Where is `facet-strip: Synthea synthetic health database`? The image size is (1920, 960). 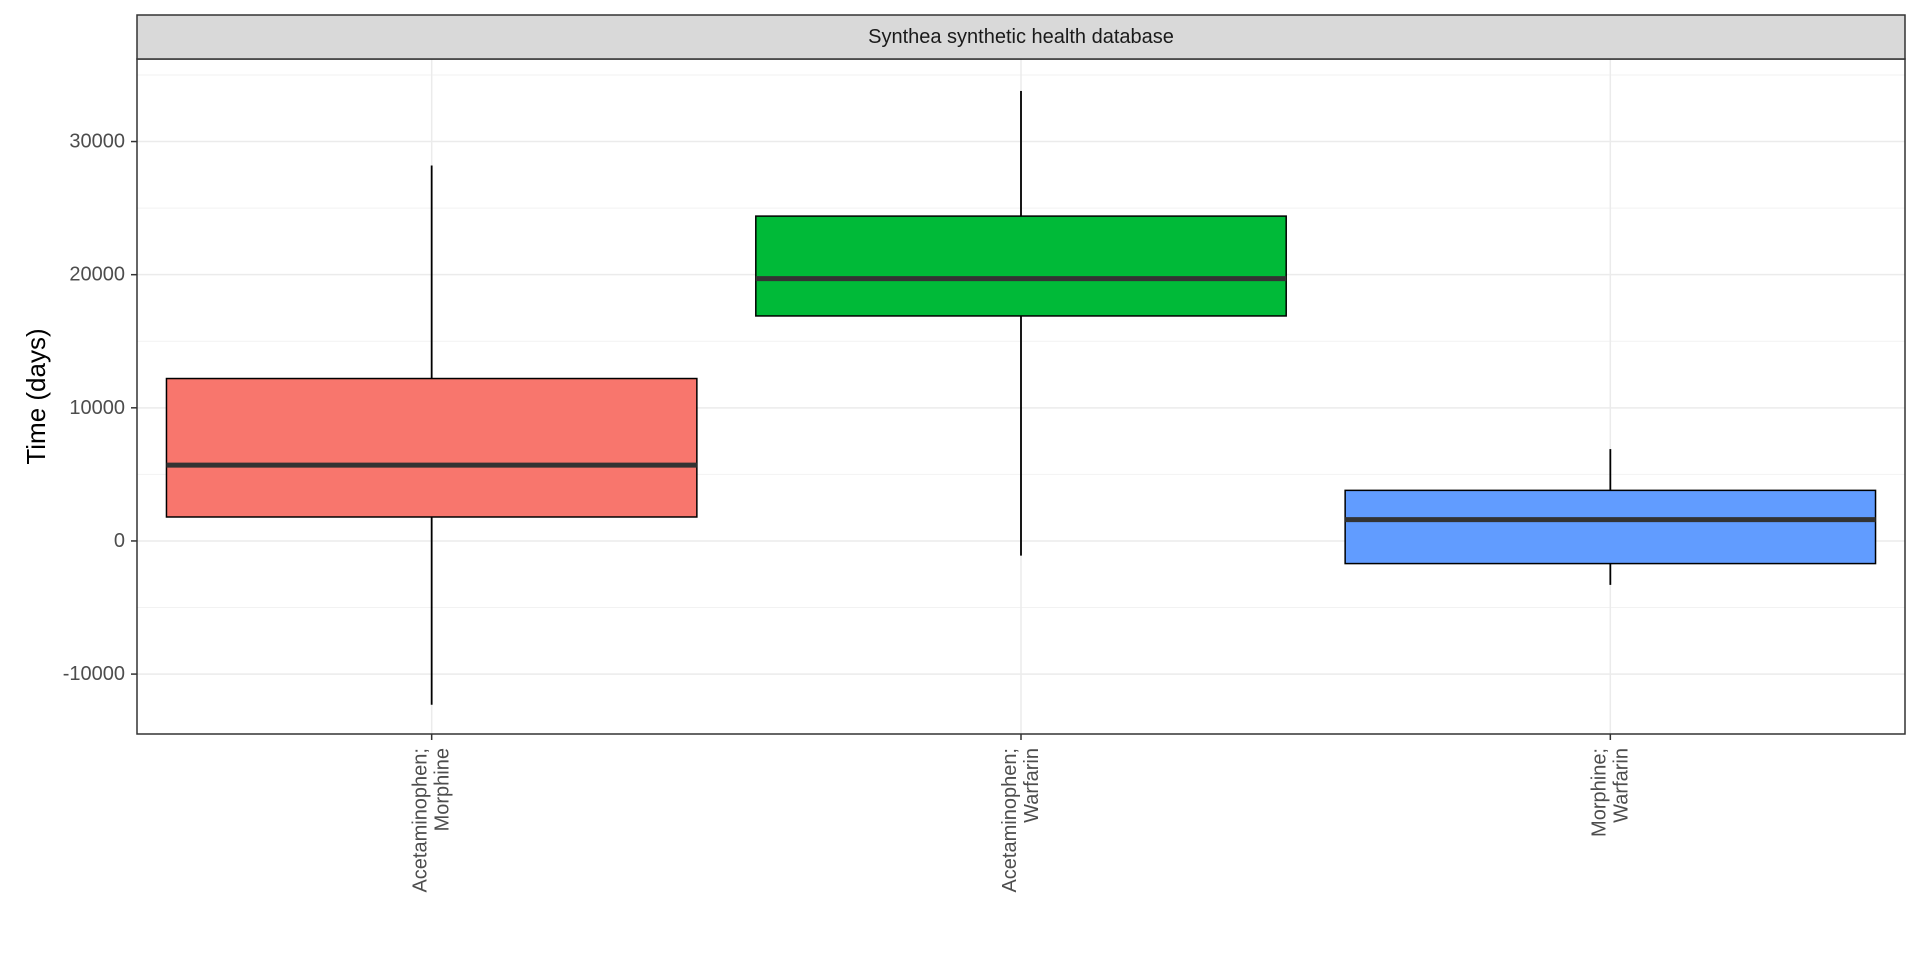
facet-strip: Synthea synthetic health database is located at coordinates (1021, 37).